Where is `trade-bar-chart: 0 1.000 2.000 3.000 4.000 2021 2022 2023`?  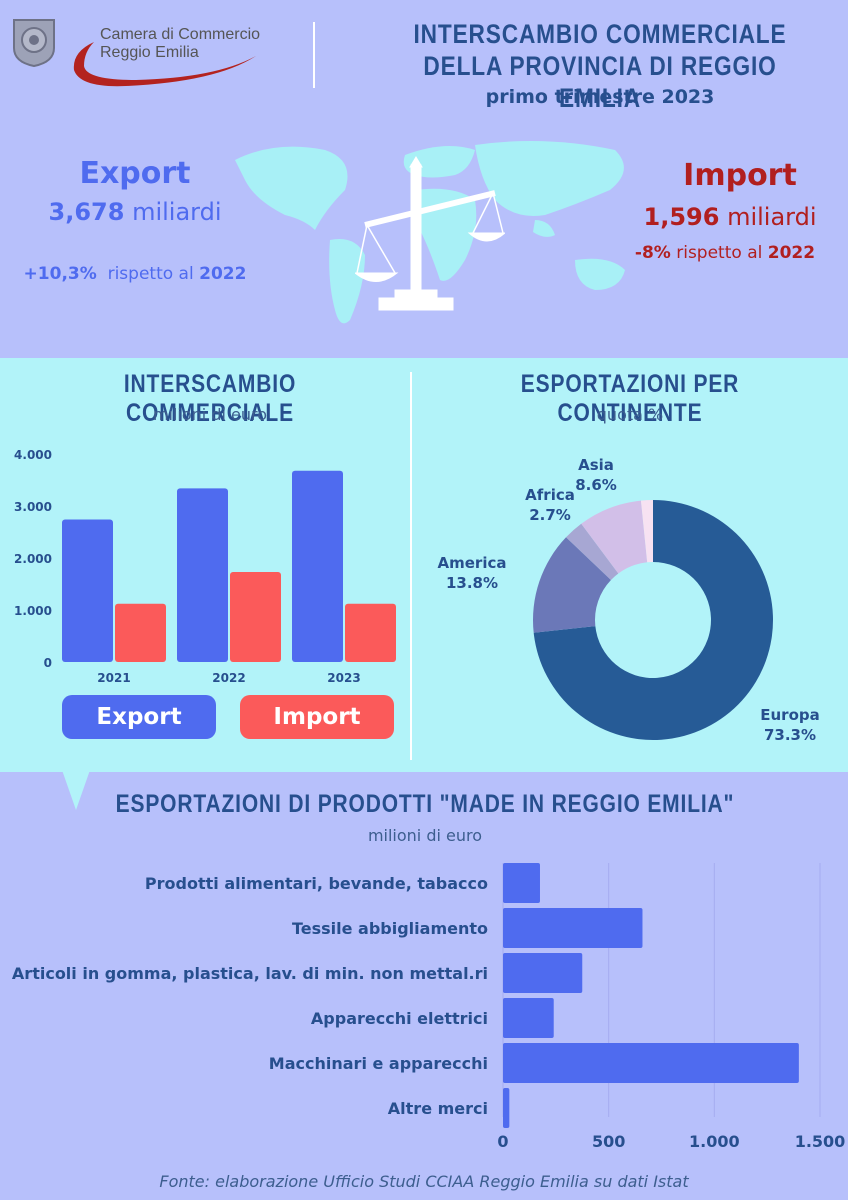
trade-bar-chart: 0 1.000 2.000 3.000 4.000 2021 2022 2023 is located at coordinates (205, 566).